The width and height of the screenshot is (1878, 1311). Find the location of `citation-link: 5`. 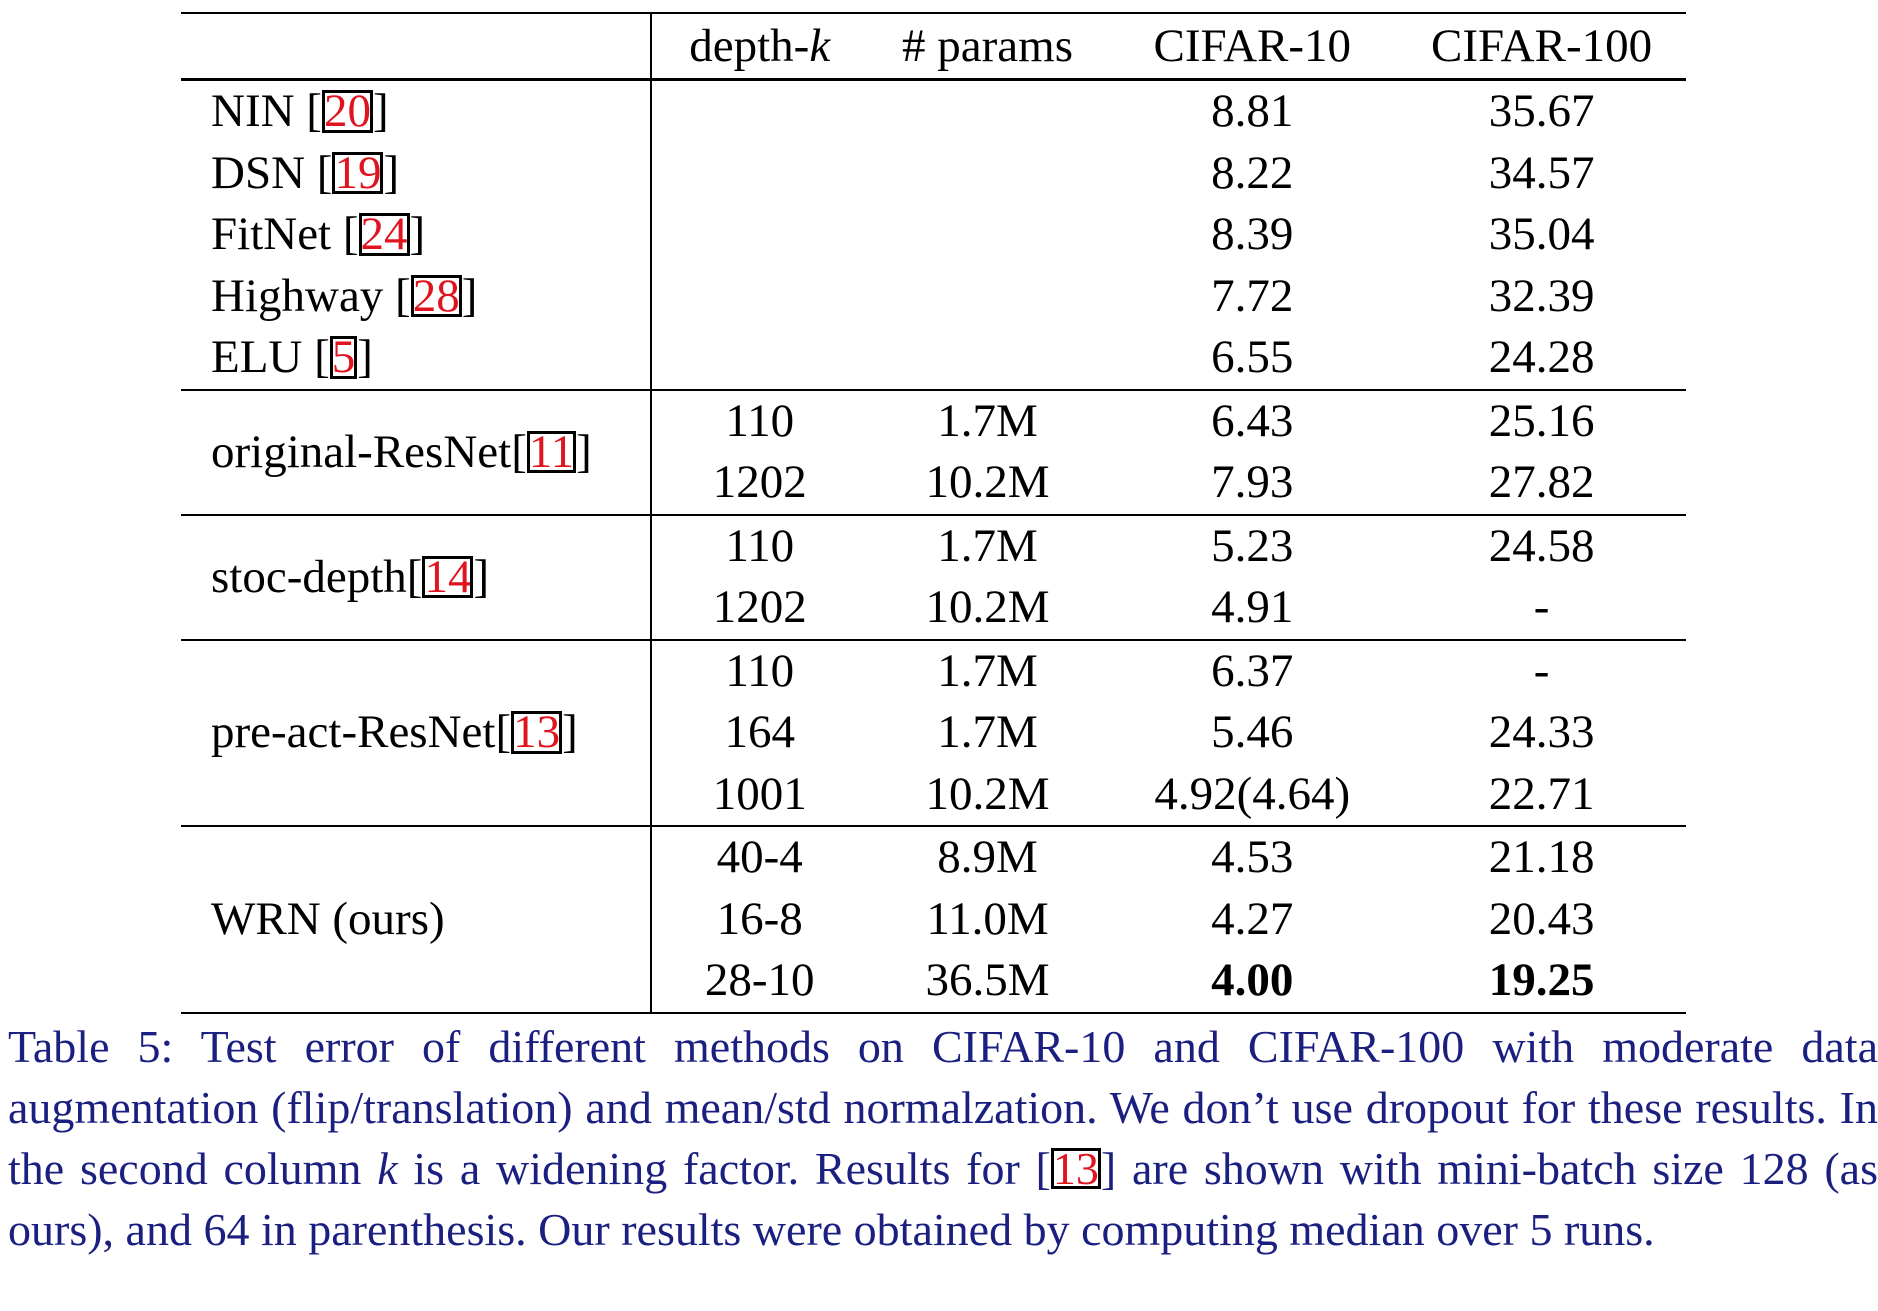

citation-link: 5 is located at coordinates (343, 357).